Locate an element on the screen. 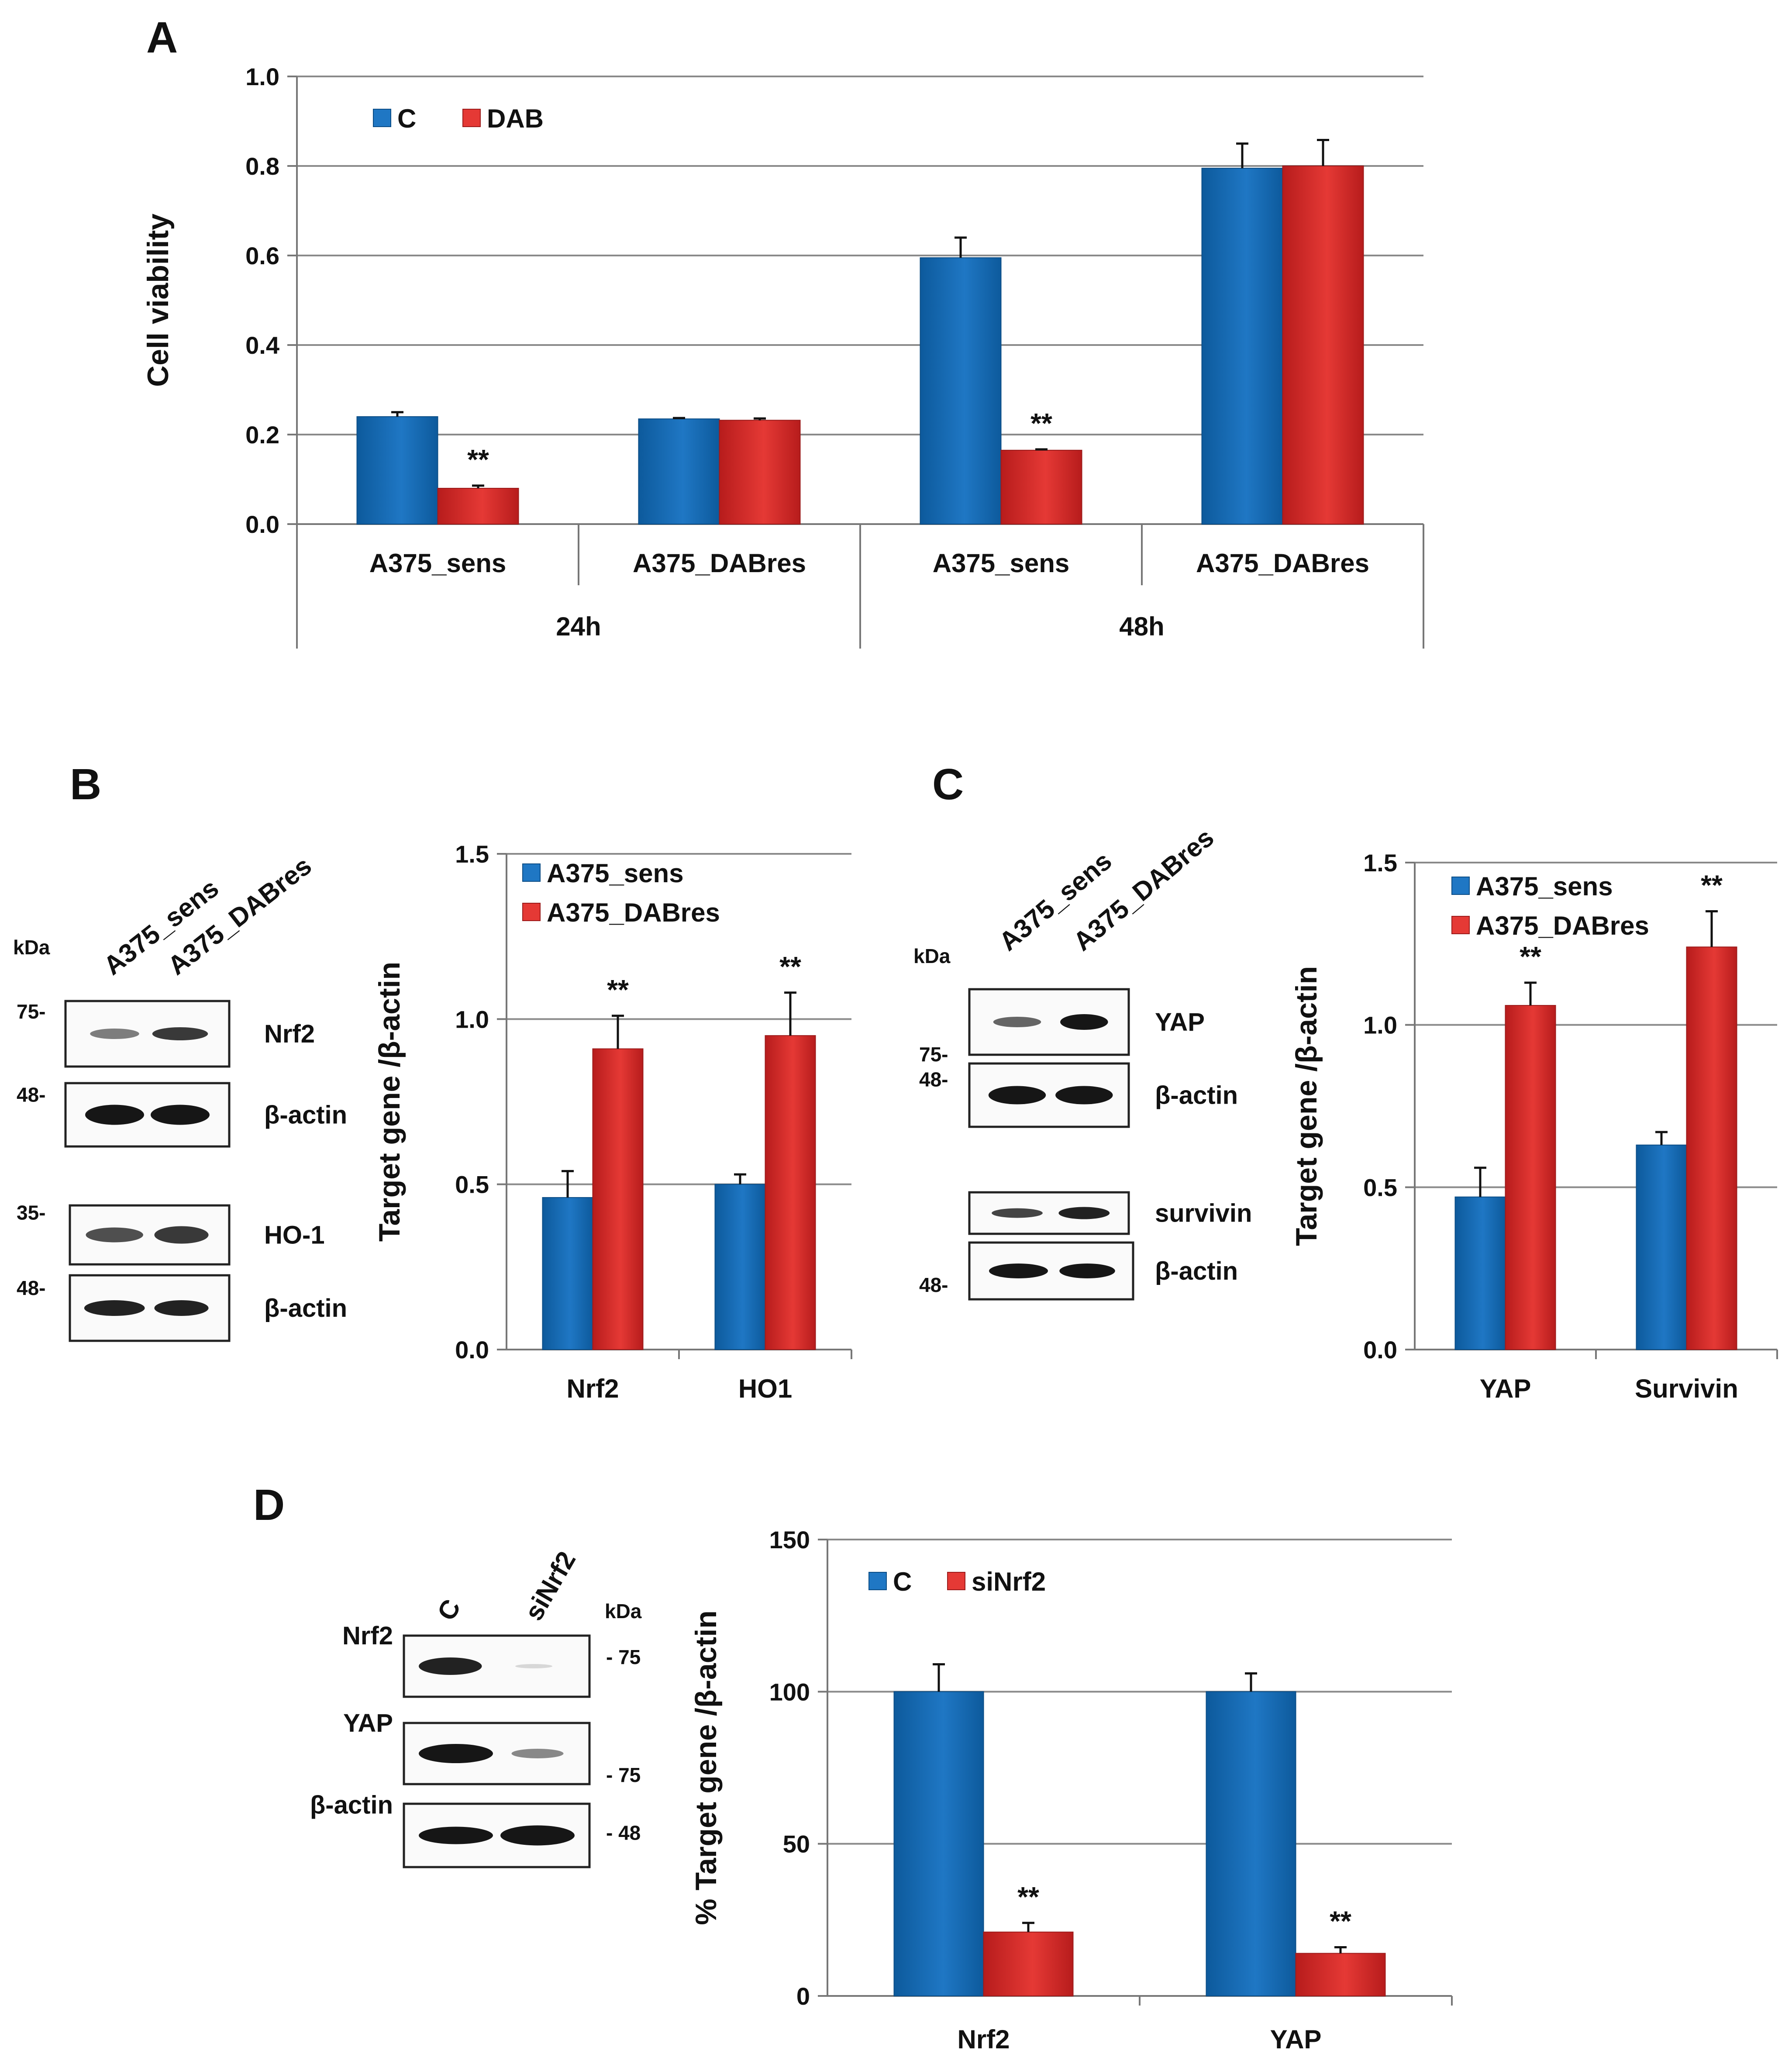 The width and height of the screenshot is (1792, 2068). lane-label: siNrf2 is located at coordinates (550, 1586).